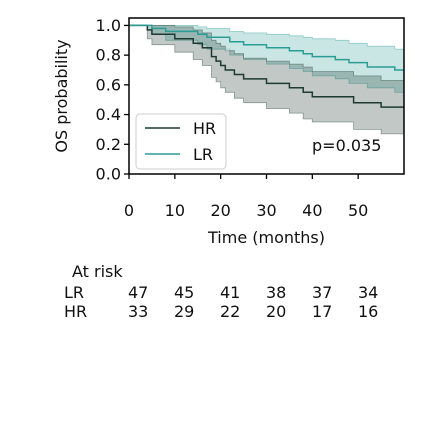 The image size is (423, 423). What do you see at coordinates (266, 210) in the screenshot?
I see `x-tick-label: 30` at bounding box center [266, 210].